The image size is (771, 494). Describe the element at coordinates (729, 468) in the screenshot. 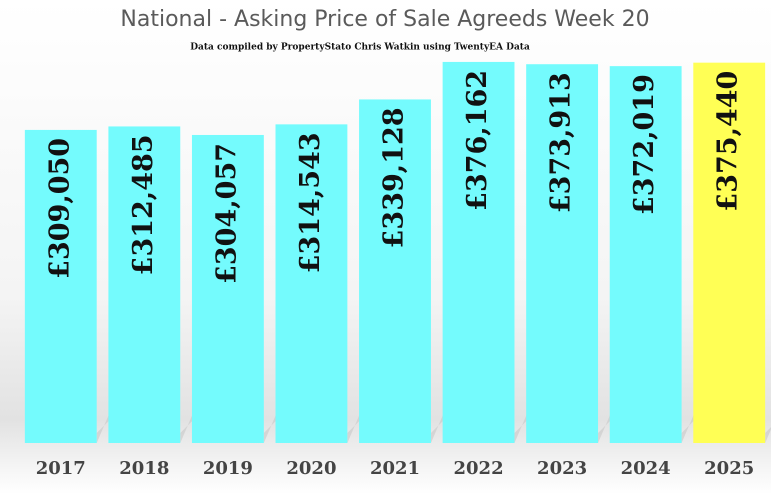

I see `x-tick-label: 2025` at that location.